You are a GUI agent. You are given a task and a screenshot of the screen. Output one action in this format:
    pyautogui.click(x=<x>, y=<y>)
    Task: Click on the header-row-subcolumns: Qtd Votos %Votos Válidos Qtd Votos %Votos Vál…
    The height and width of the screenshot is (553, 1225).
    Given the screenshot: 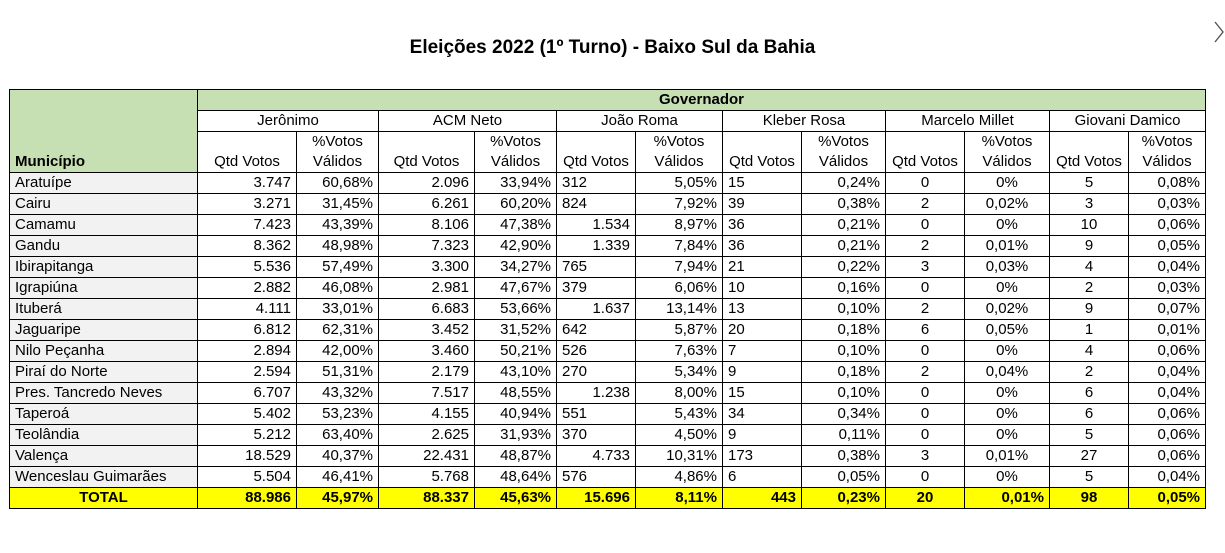 What is the action you would take?
    pyautogui.click(x=608, y=152)
    